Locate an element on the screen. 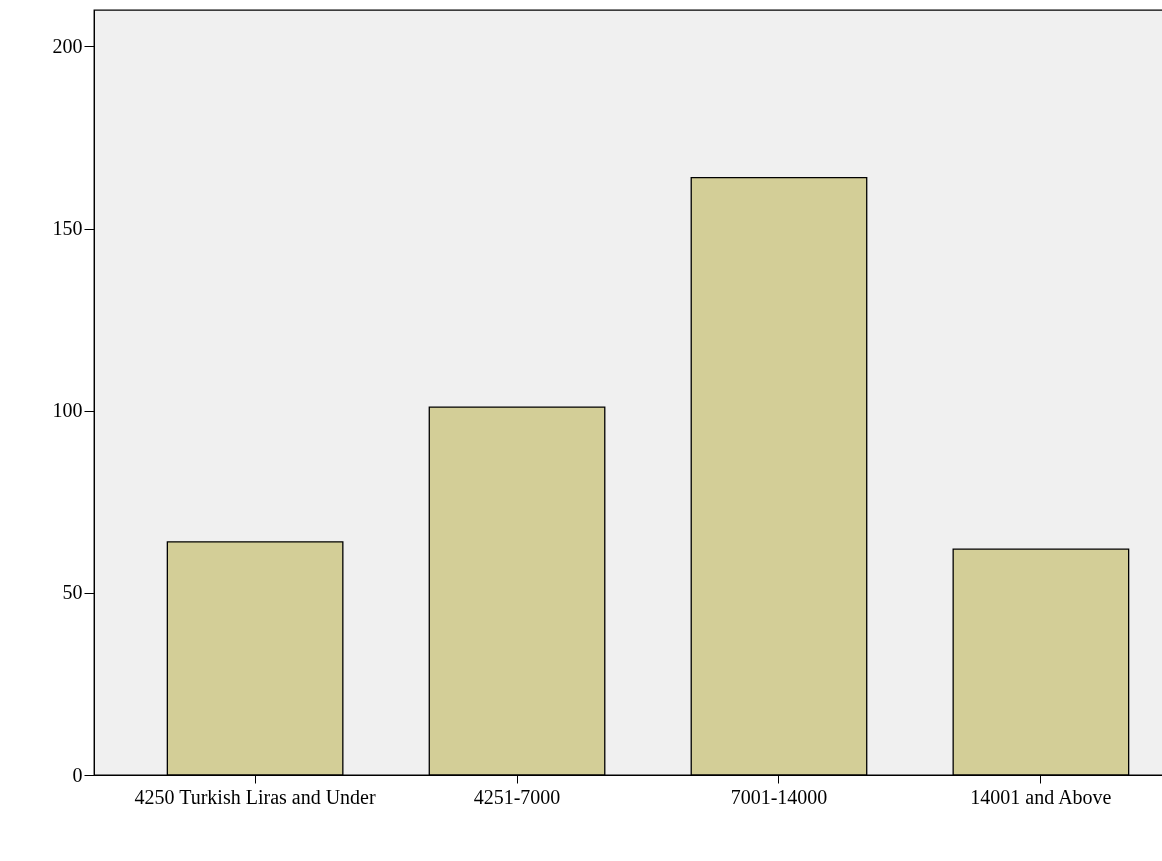 The image size is (1162, 861). y-tick-label: 200 is located at coordinates (67, 45).